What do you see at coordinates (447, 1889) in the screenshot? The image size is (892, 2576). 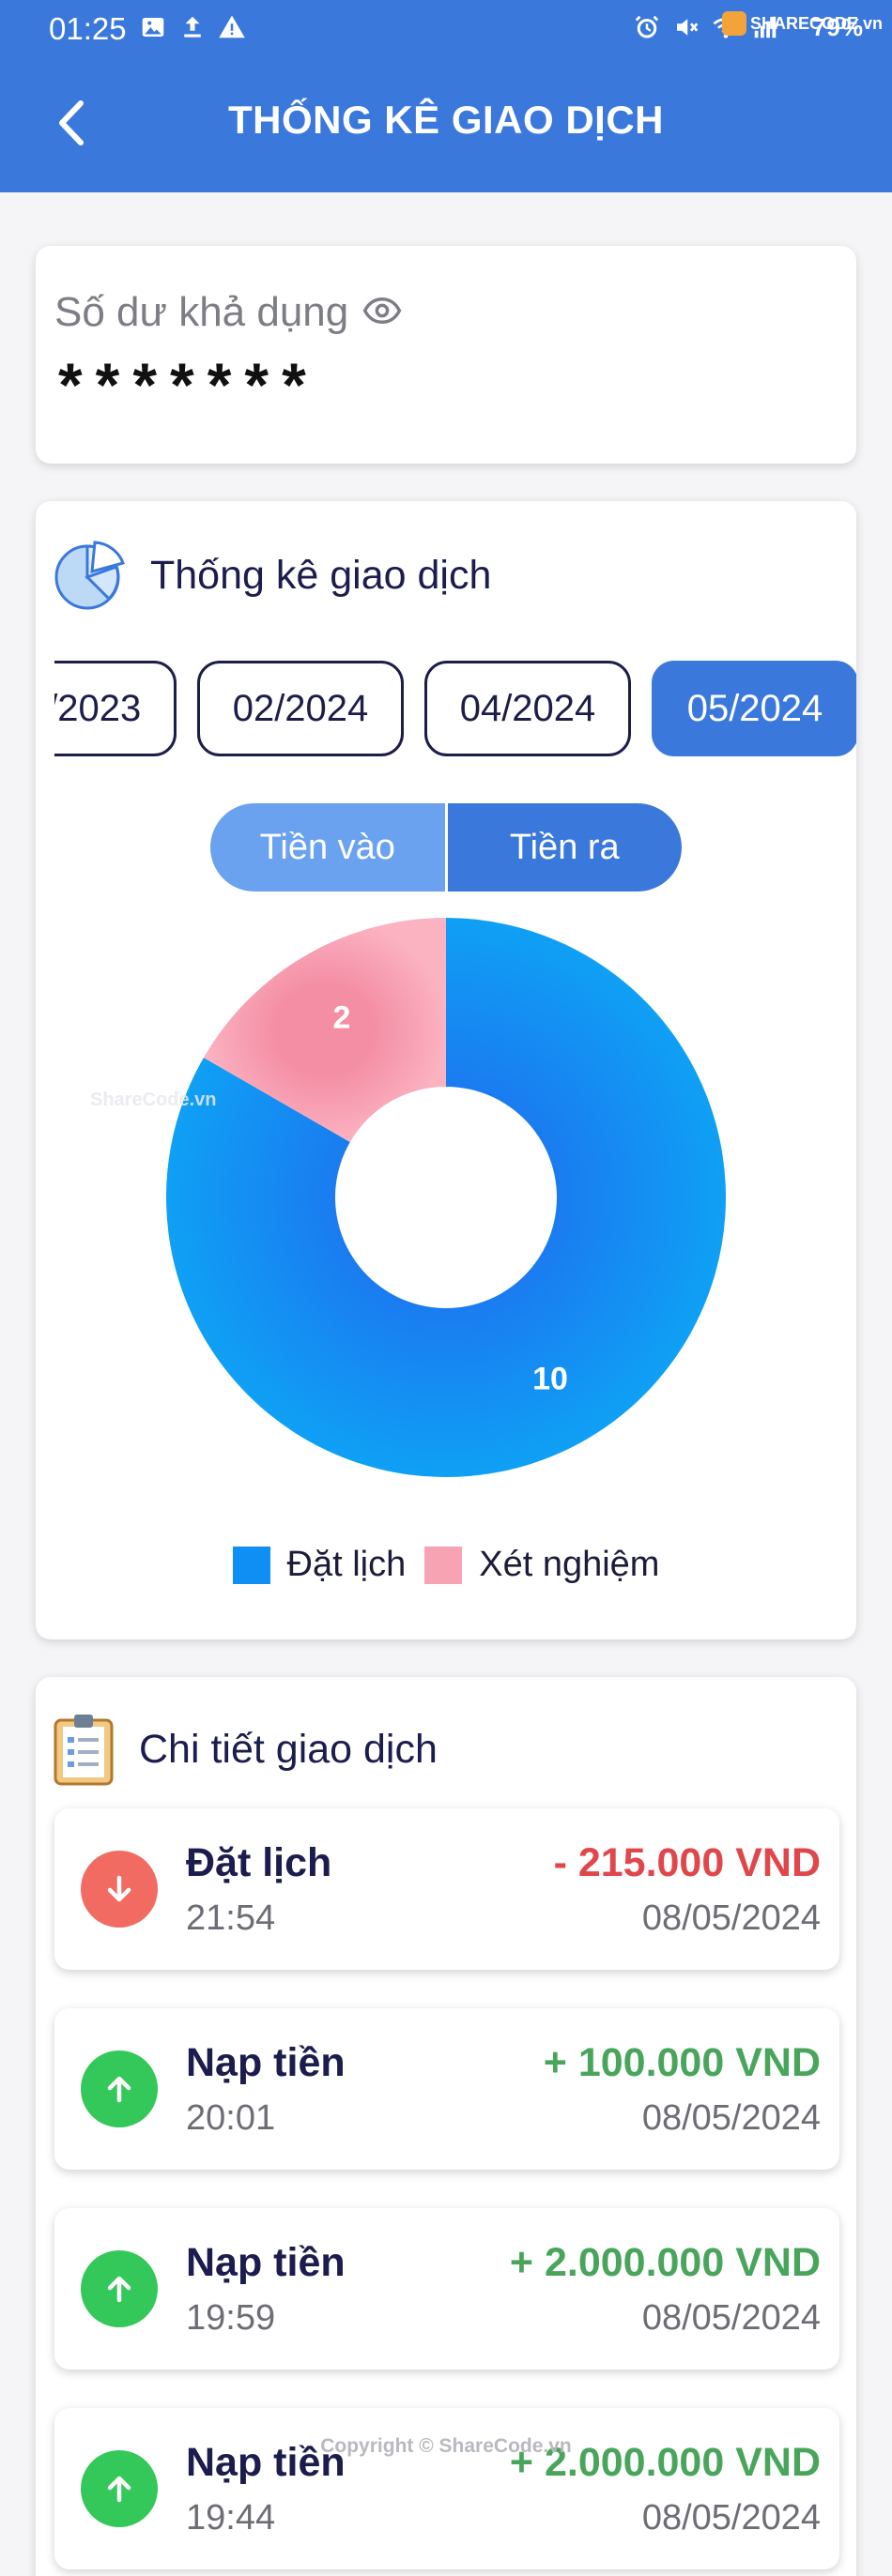 I see `transaction-item: Đặt lịch 21:54 - 215.000 VND 08/05/2024` at bounding box center [447, 1889].